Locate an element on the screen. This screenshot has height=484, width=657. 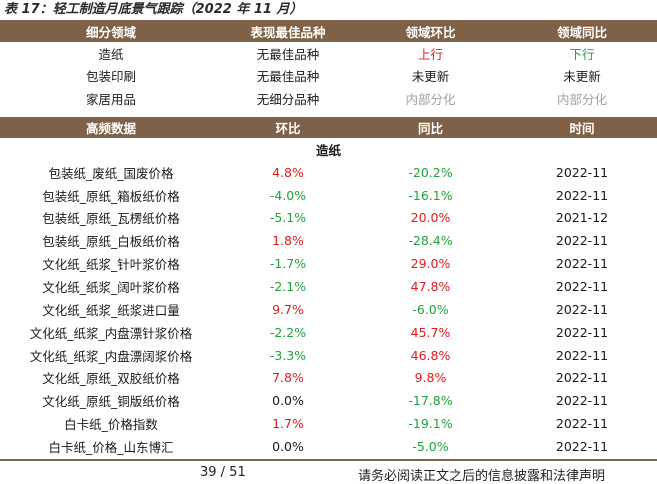
yoy-value: 46.8% is located at coordinates (430, 355).